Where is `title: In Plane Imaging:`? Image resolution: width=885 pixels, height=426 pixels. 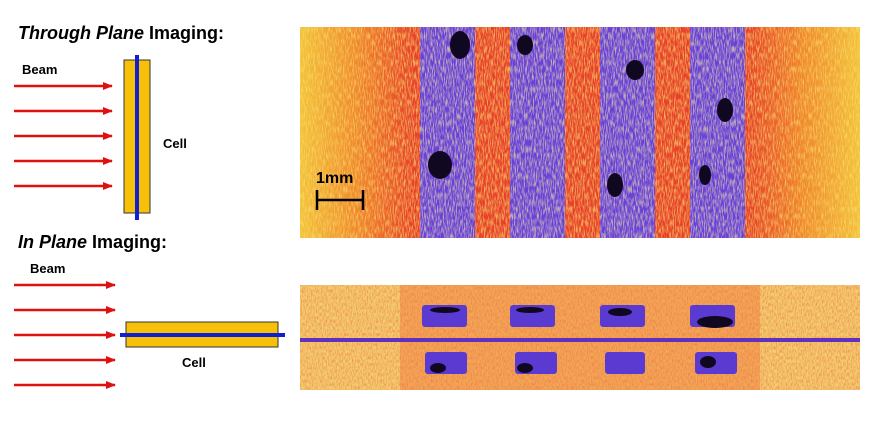 title: In Plane Imaging: is located at coordinates (92, 242).